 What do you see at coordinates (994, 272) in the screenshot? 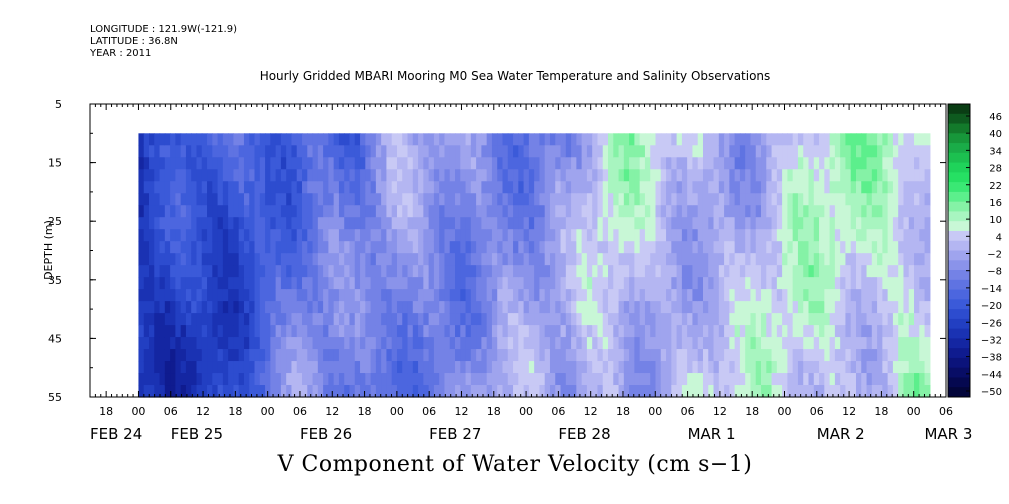
I see `colorbar-label: −8` at bounding box center [994, 272].